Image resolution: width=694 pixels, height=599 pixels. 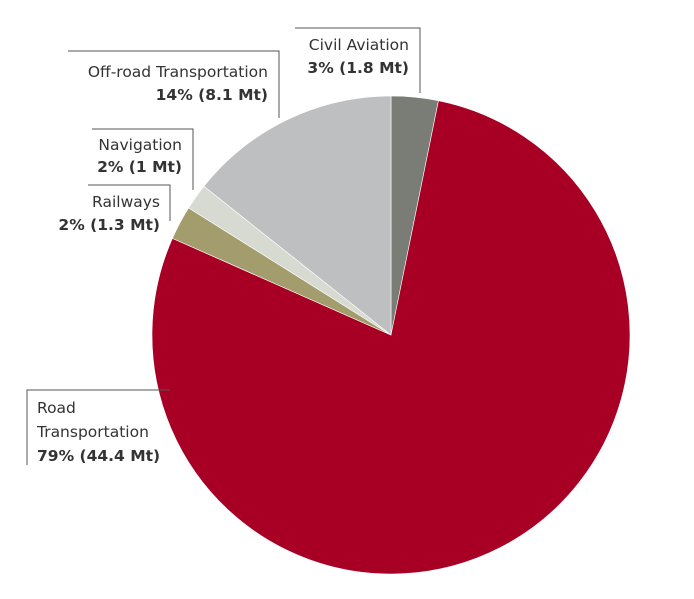 What do you see at coordinates (212, 95) in the screenshot?
I see `label-off-road-value: 14% (8.1 Mt)` at bounding box center [212, 95].